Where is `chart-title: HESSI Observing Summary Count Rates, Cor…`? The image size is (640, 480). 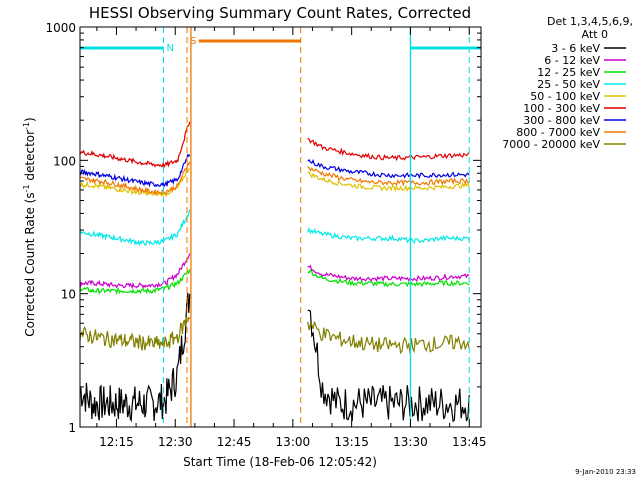
chart-title: HESSI Observing Summary Count Rates, Cor… is located at coordinates (280, 13).